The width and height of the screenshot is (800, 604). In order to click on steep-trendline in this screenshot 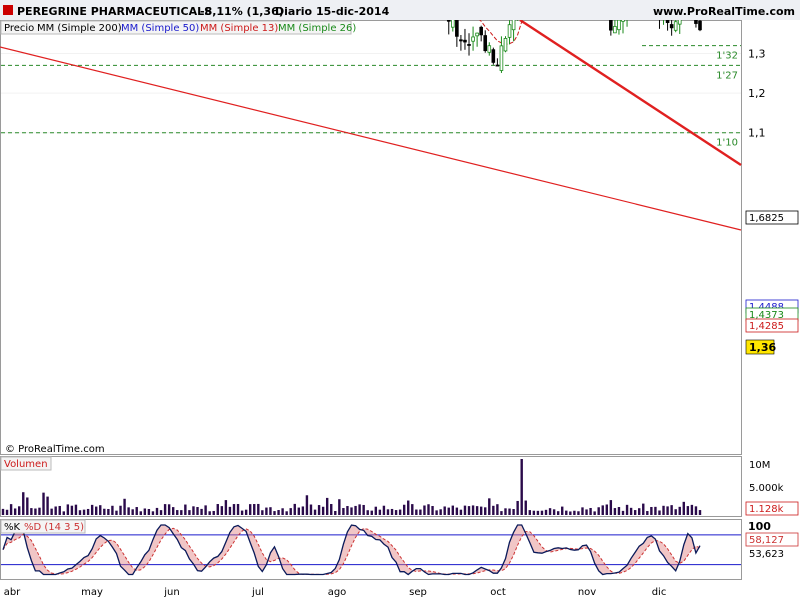, I will do `click(630, 92)`.